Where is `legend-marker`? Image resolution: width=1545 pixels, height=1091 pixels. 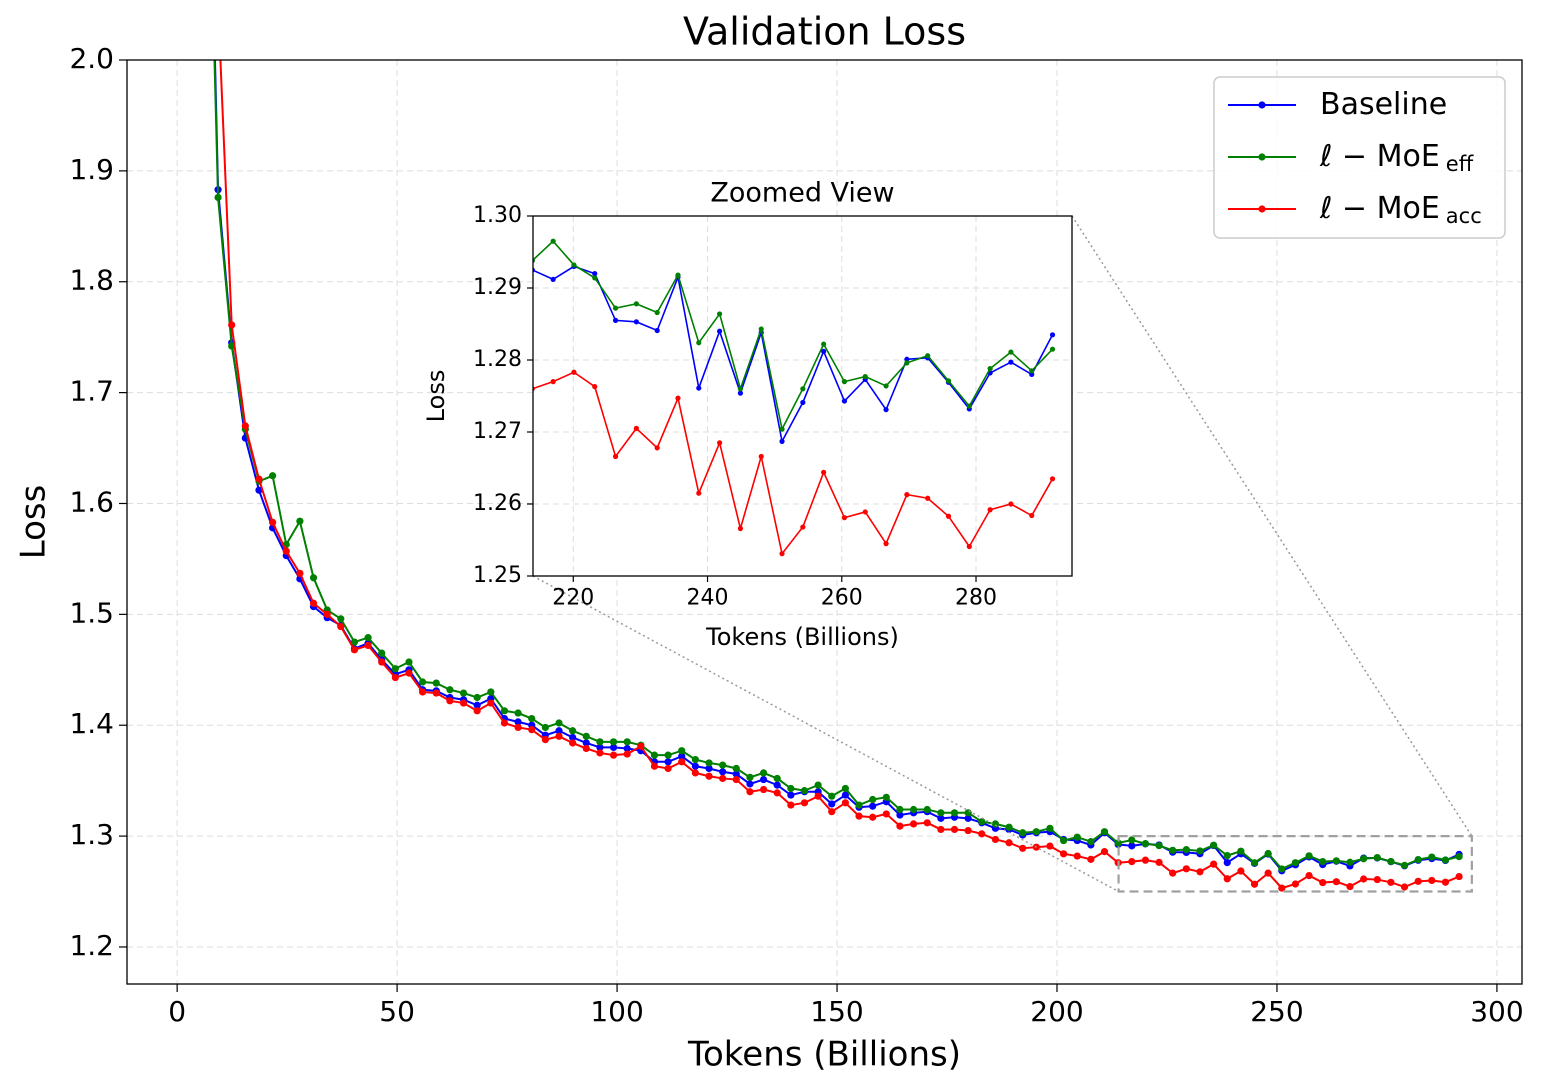 legend-marker is located at coordinates (1262, 157).